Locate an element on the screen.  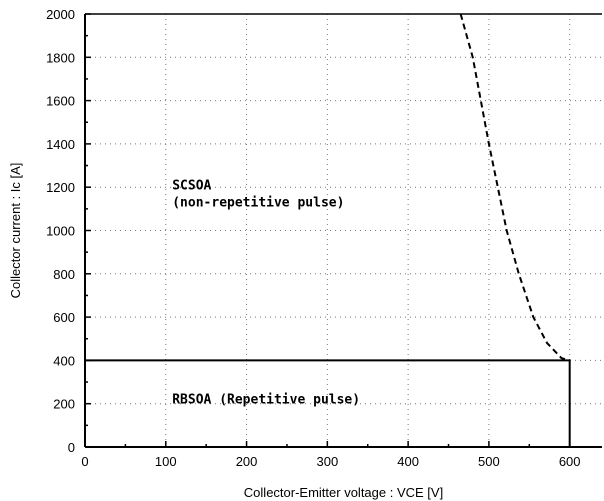
x-tick-label: 500 is located at coordinates (489, 461).